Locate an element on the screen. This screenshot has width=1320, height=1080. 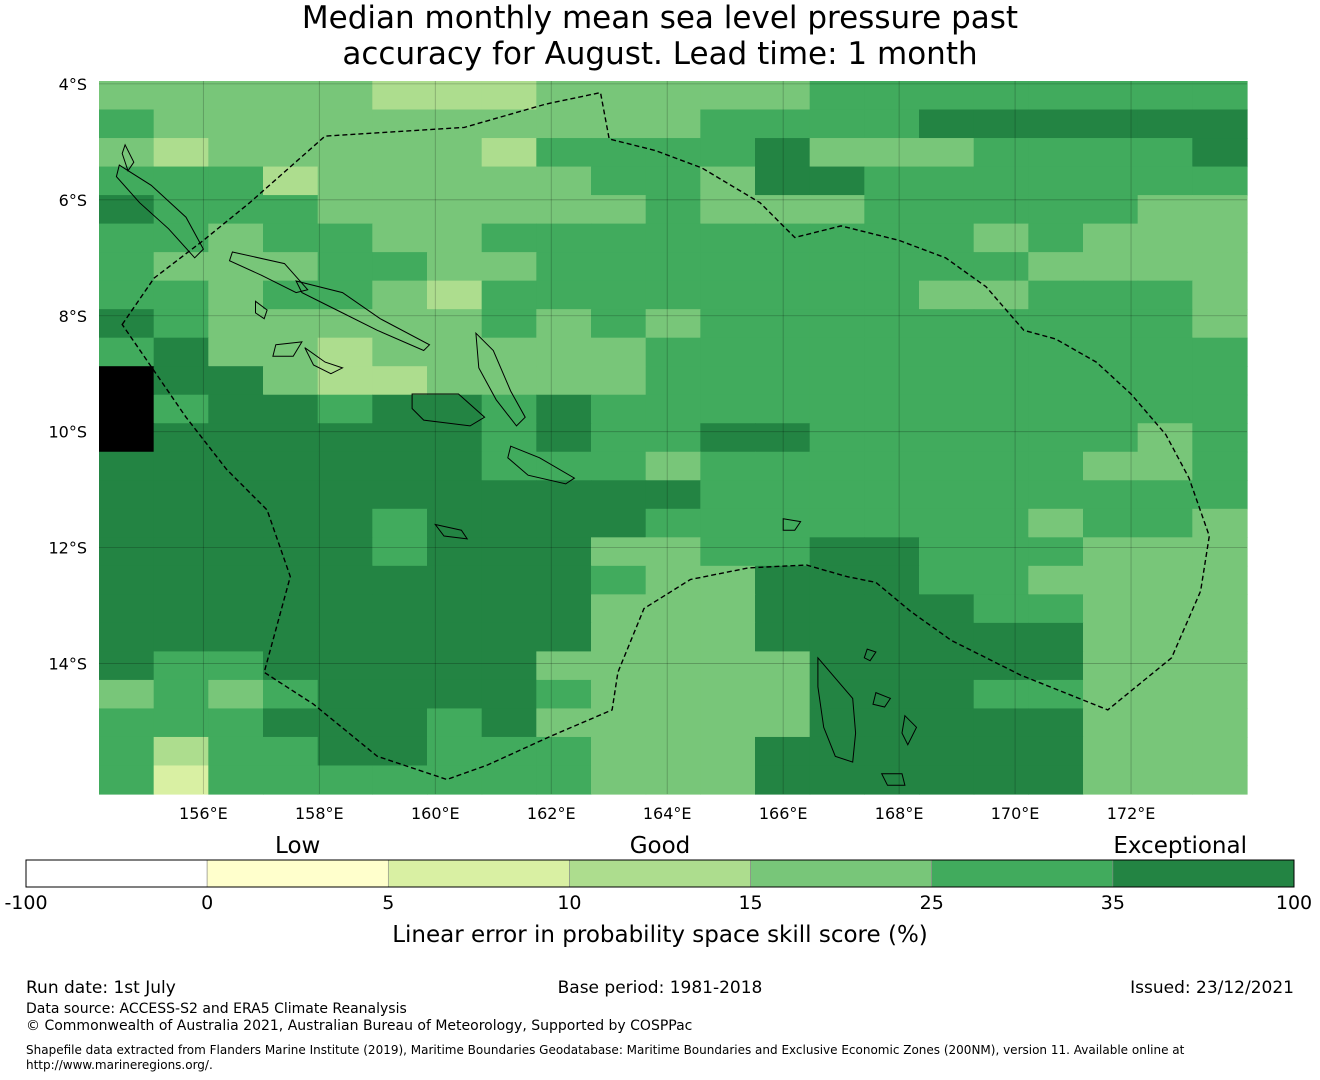
longitude-tick-label: 160°E is located at coordinates (435, 813).